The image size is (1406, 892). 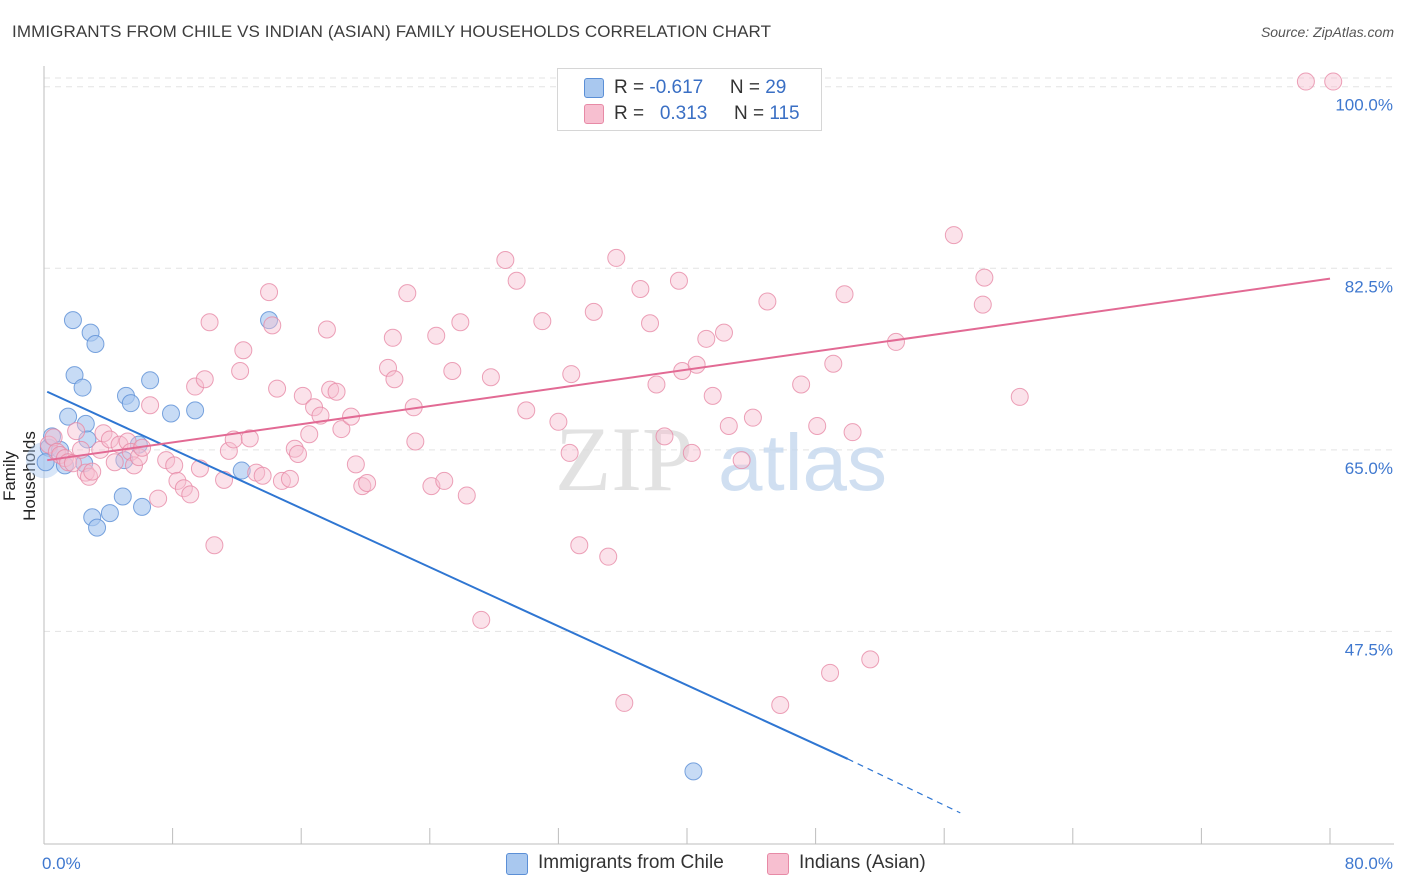 What do you see at coordinates (1369, 468) in the screenshot?
I see `y-tick-label: 65.0%` at bounding box center [1369, 468].